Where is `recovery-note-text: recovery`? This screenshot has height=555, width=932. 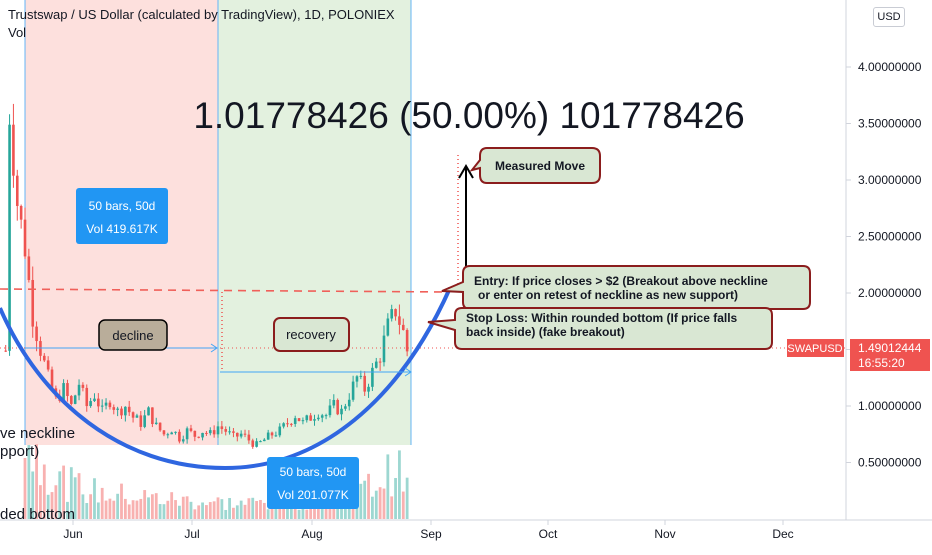 recovery-note-text: recovery is located at coordinates (311, 334).